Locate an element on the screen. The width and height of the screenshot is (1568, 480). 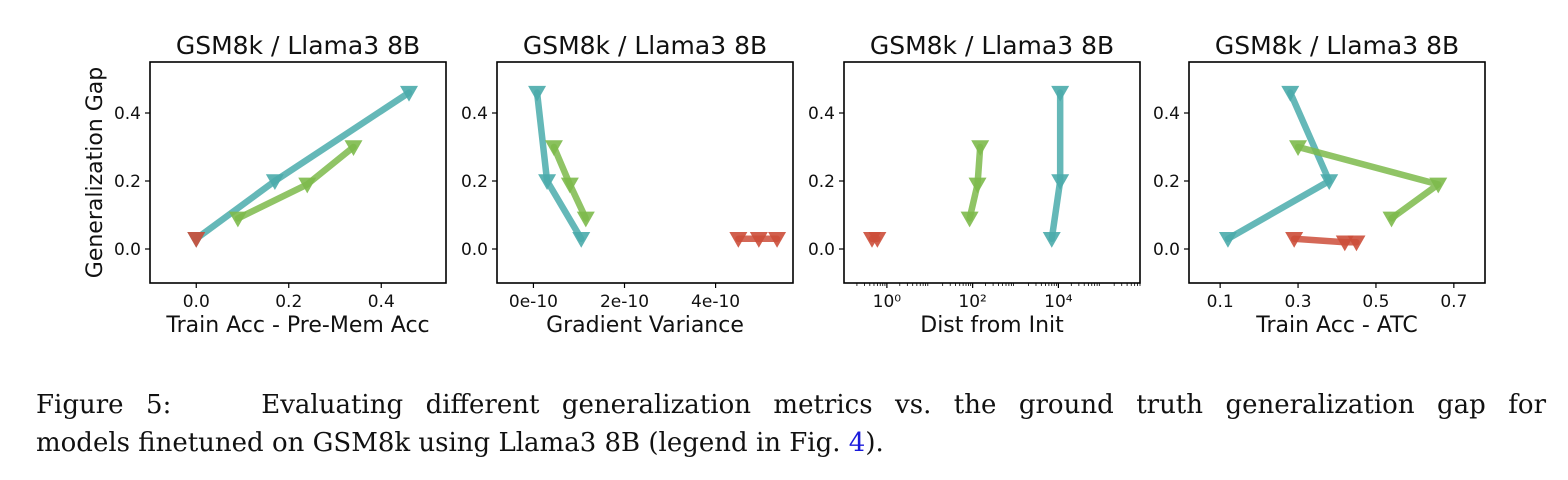
x-axis-label: Dist from Init is located at coordinates (992, 325).